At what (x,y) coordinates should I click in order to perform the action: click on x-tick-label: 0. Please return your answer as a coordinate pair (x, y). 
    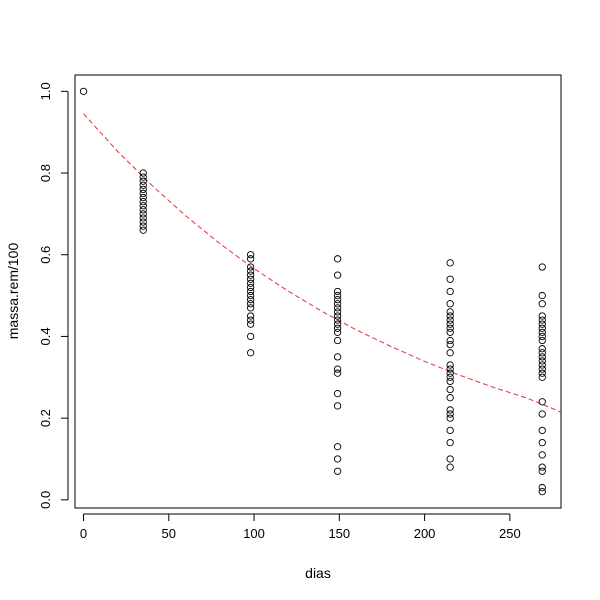
    Looking at the image, I should click on (83, 533).